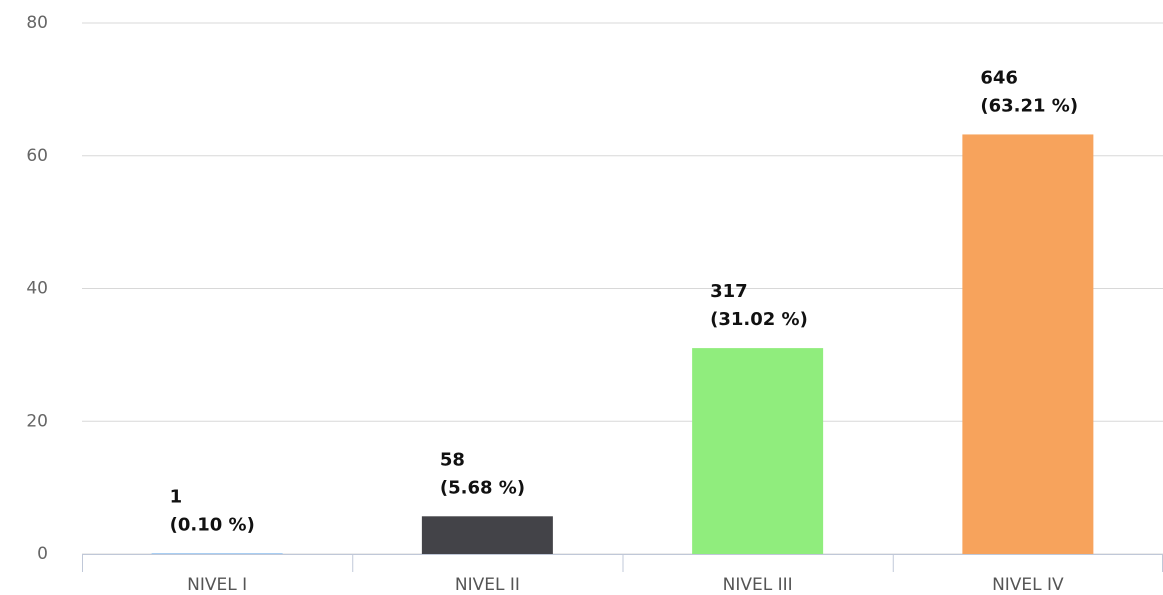 This screenshot has height=595, width=1163. Describe the element at coordinates (1029, 105) in the screenshot. I see `data-label: (63.21 %)` at that location.